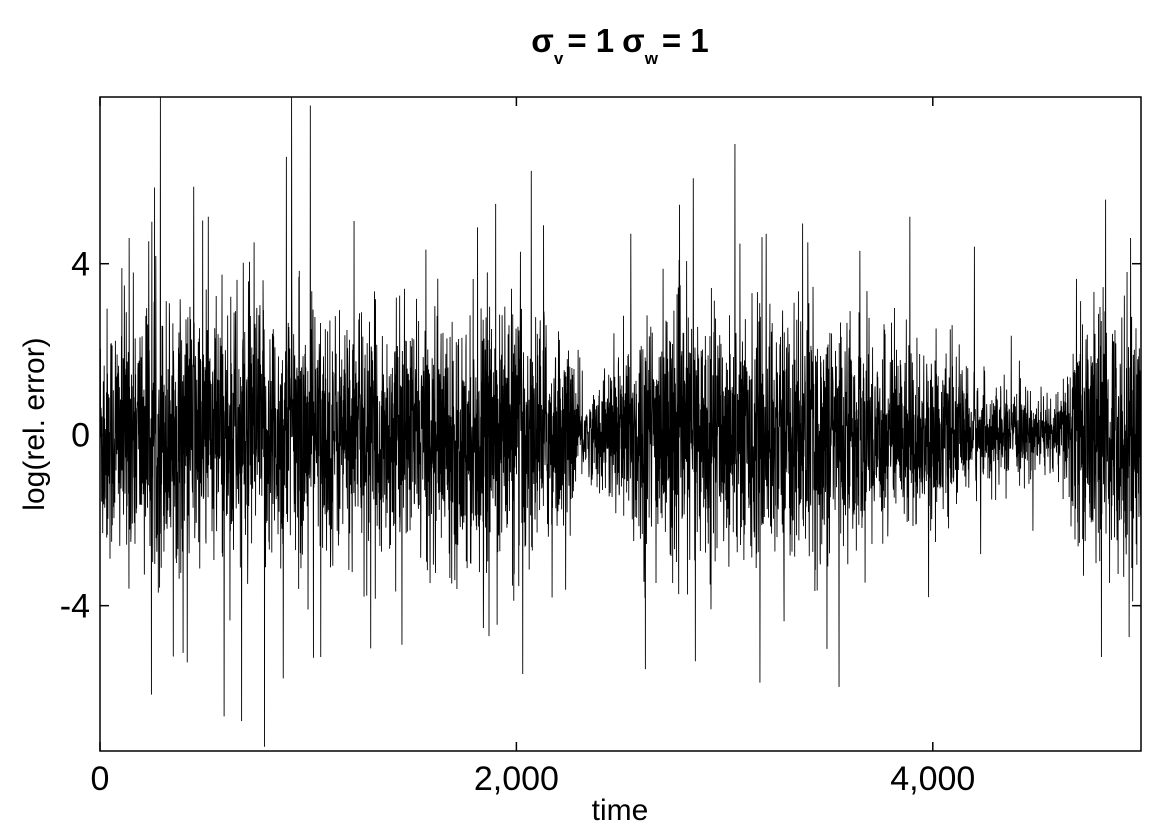 The width and height of the screenshot is (1170, 827). What do you see at coordinates (80, 265) in the screenshot?
I see `y-tick-label: 4` at bounding box center [80, 265].